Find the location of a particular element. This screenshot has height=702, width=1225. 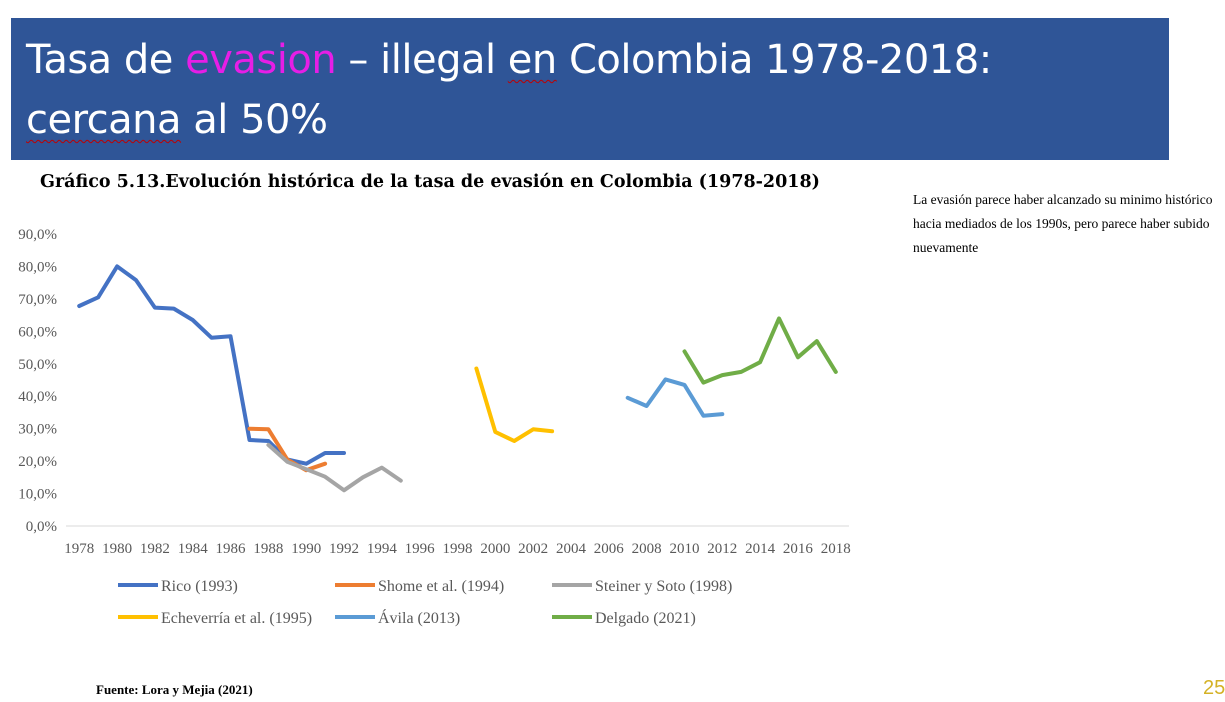

x-tick-label: 1988 is located at coordinates (268, 549).